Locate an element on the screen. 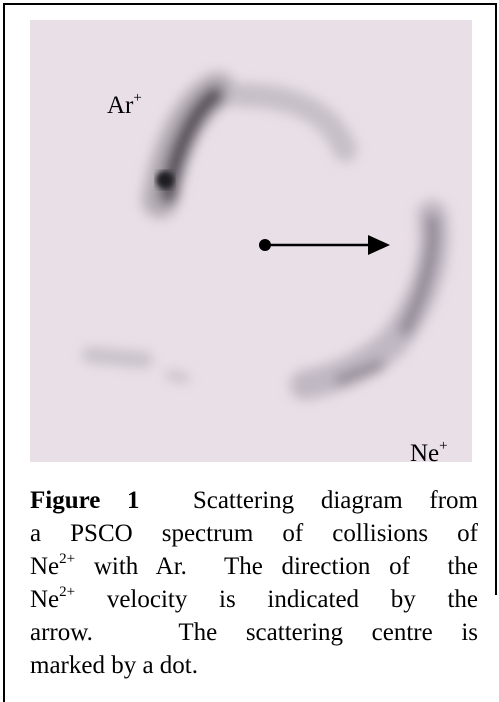  ne-label: Ne+ is located at coordinates (429, 453).